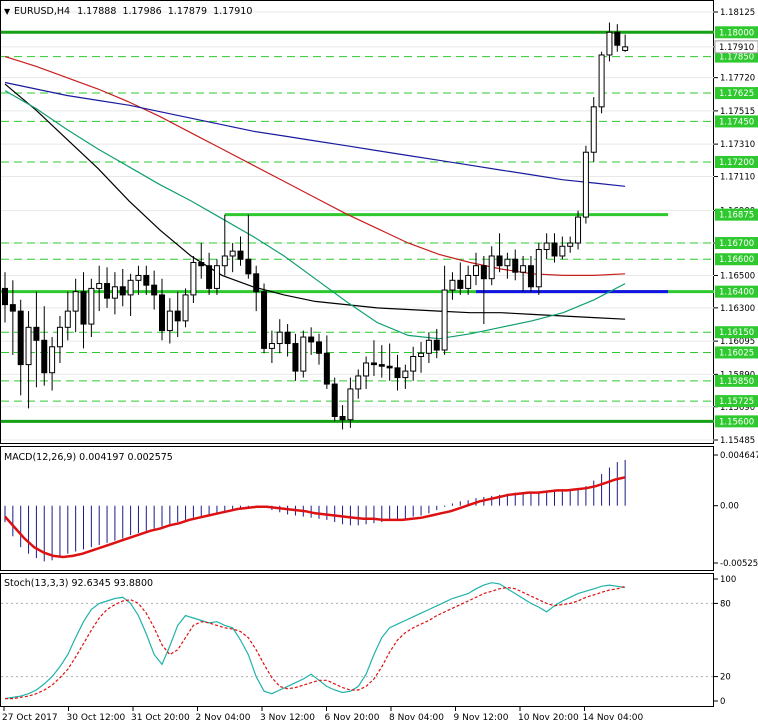 The height and width of the screenshot is (727, 758). Describe the element at coordinates (7, 11) in the screenshot. I see `chart-triangle-icon: ▼` at that location.